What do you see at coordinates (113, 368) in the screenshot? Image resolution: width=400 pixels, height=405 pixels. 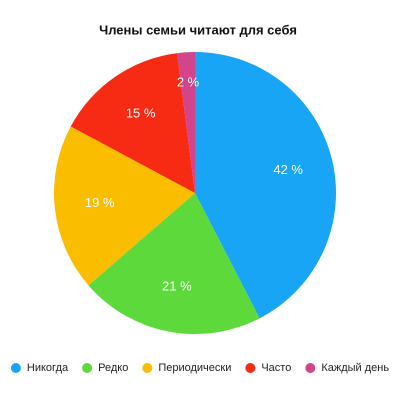 I see `legend-label: Редко` at bounding box center [113, 368].